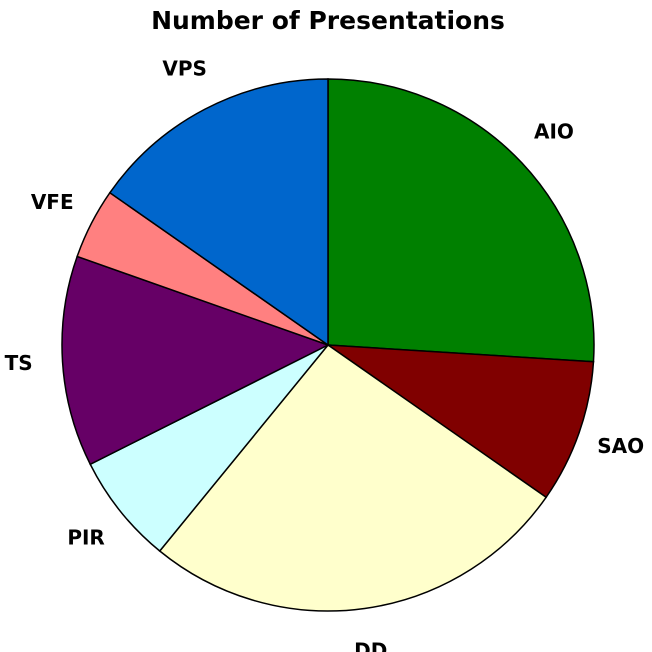 This screenshot has width=652, height=652. What do you see at coordinates (52, 202) in the screenshot?
I see `slice-label: VFE` at bounding box center [52, 202].